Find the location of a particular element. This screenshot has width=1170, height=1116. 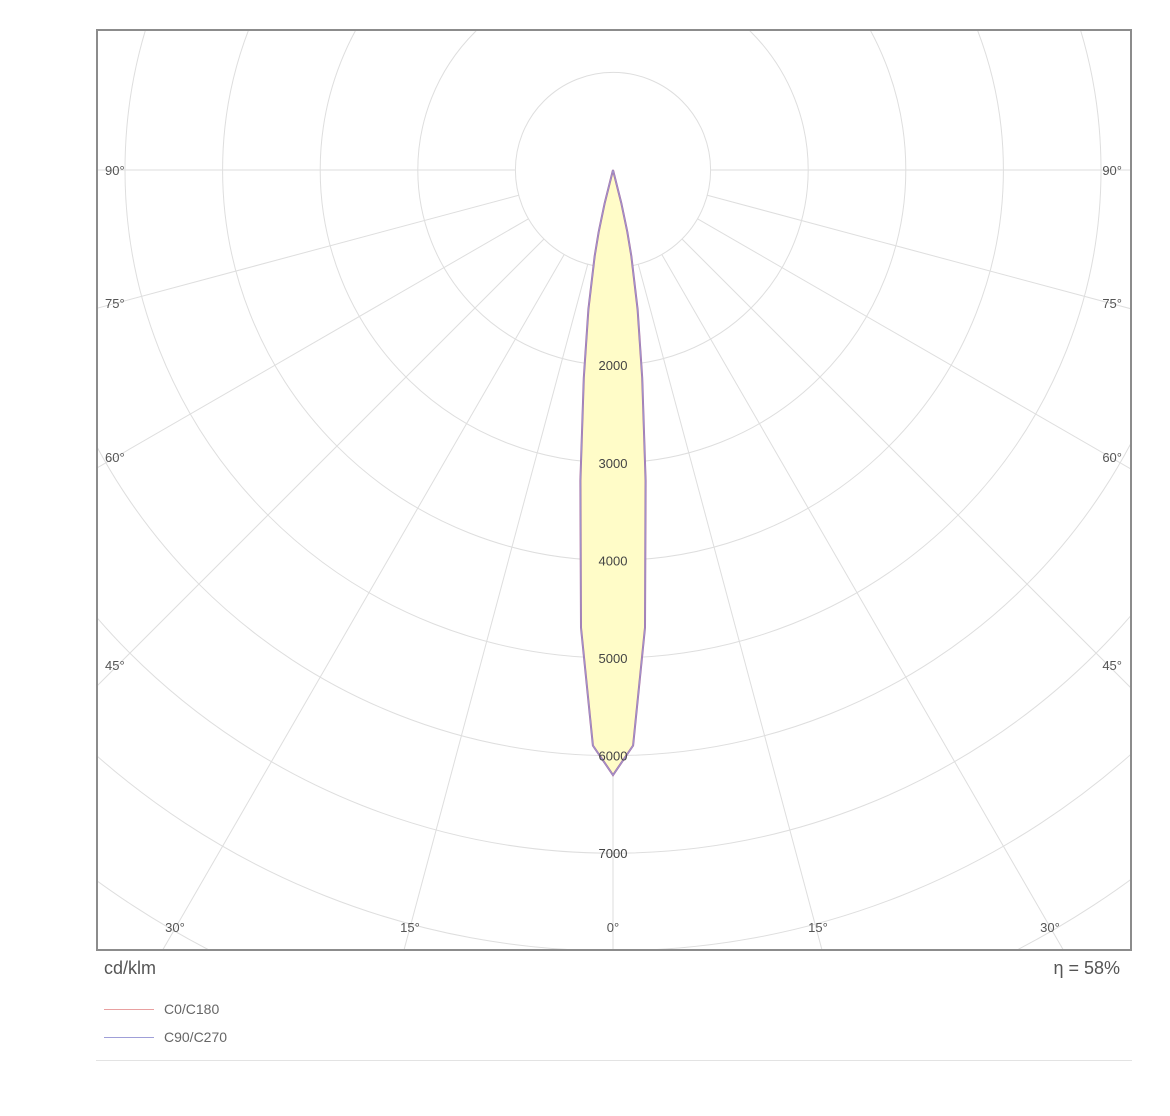

angle-label-right-3: 45° is located at coordinates (1112, 665).